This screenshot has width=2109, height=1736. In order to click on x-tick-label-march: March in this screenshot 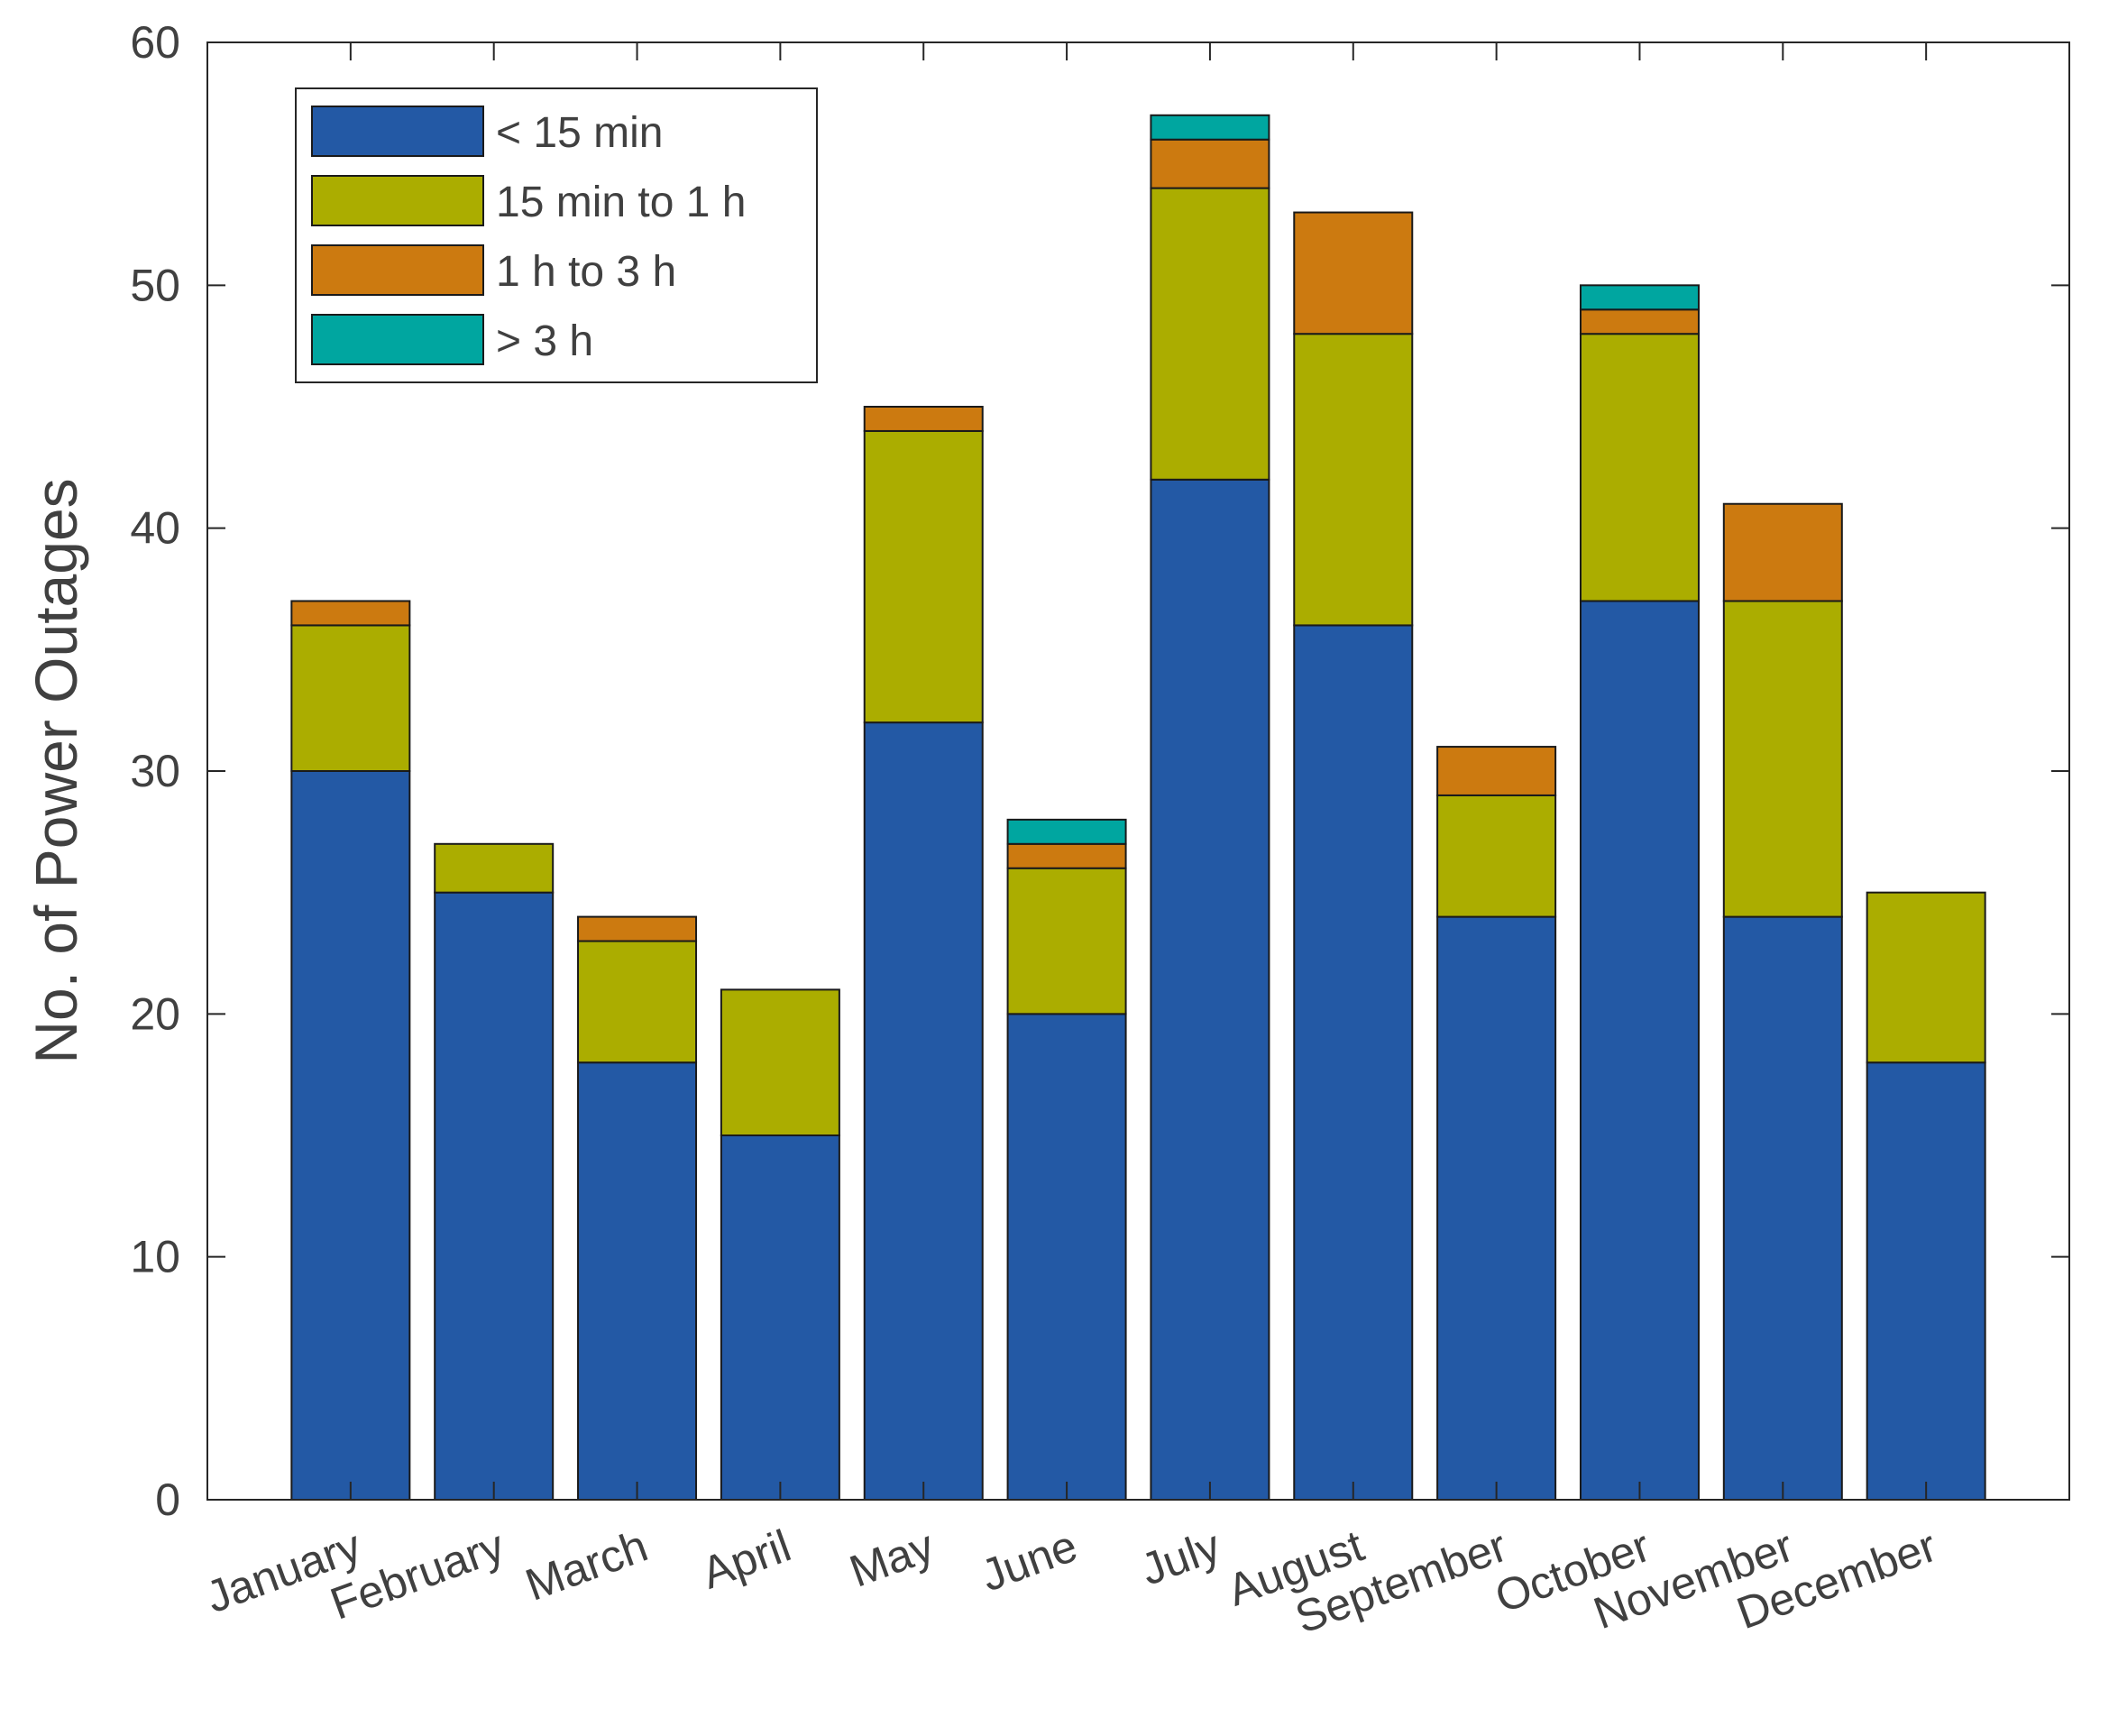, I will do `click(587, 1565)`.